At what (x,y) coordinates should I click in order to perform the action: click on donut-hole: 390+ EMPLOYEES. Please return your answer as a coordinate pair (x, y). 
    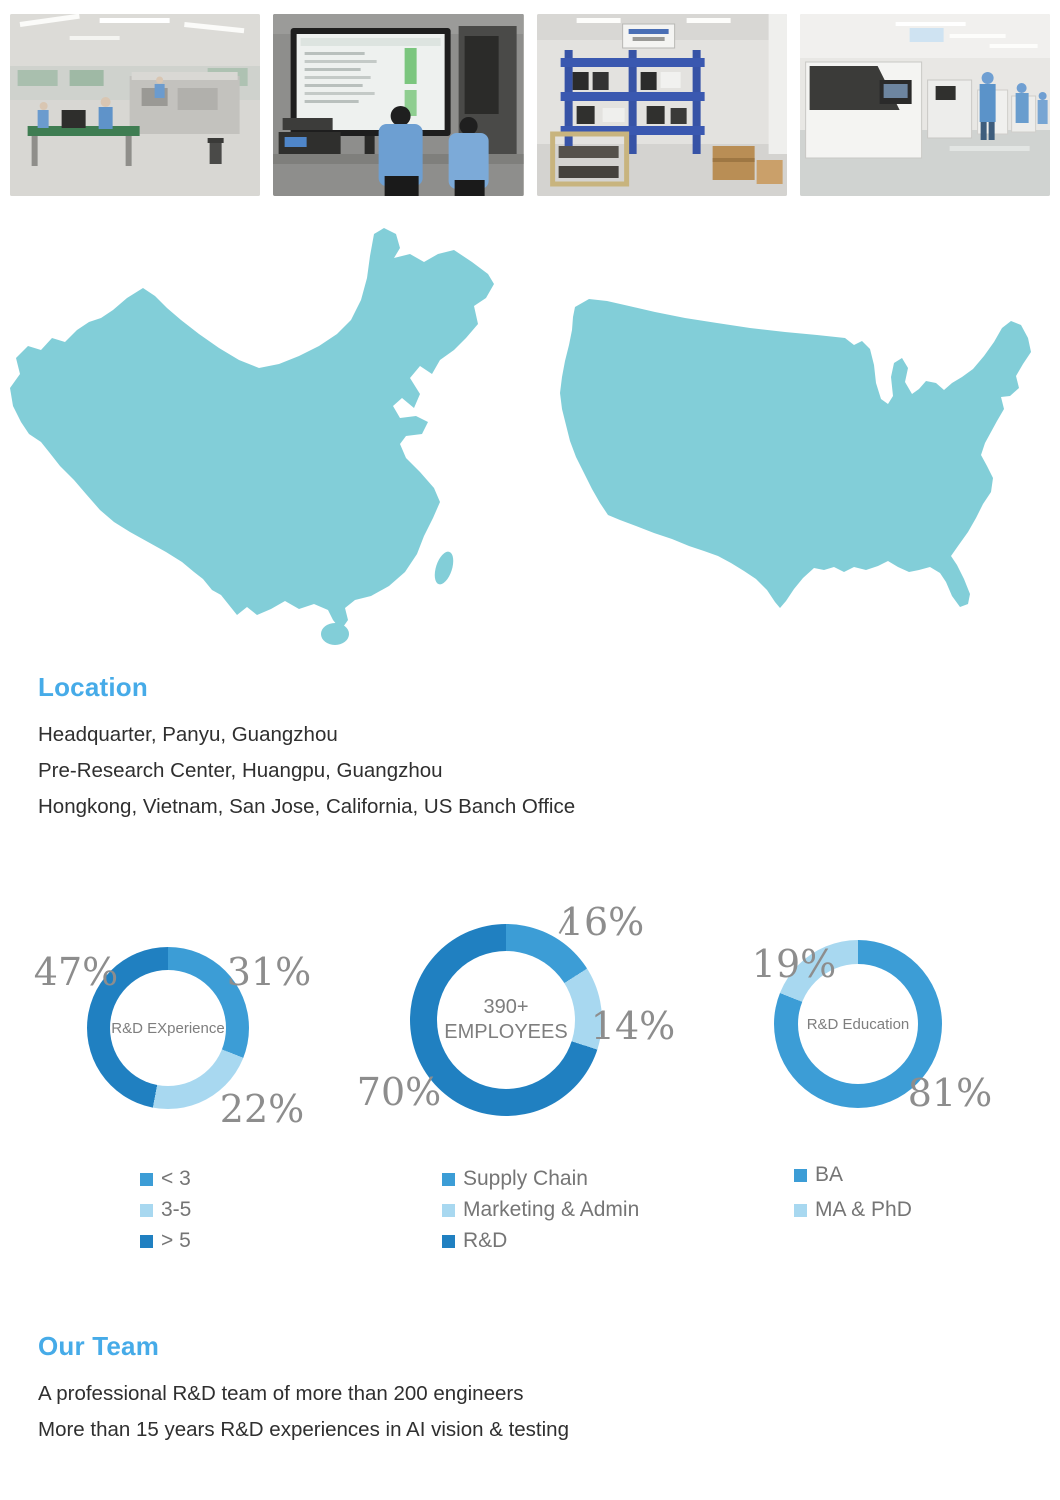
    Looking at the image, I should click on (506, 1020).